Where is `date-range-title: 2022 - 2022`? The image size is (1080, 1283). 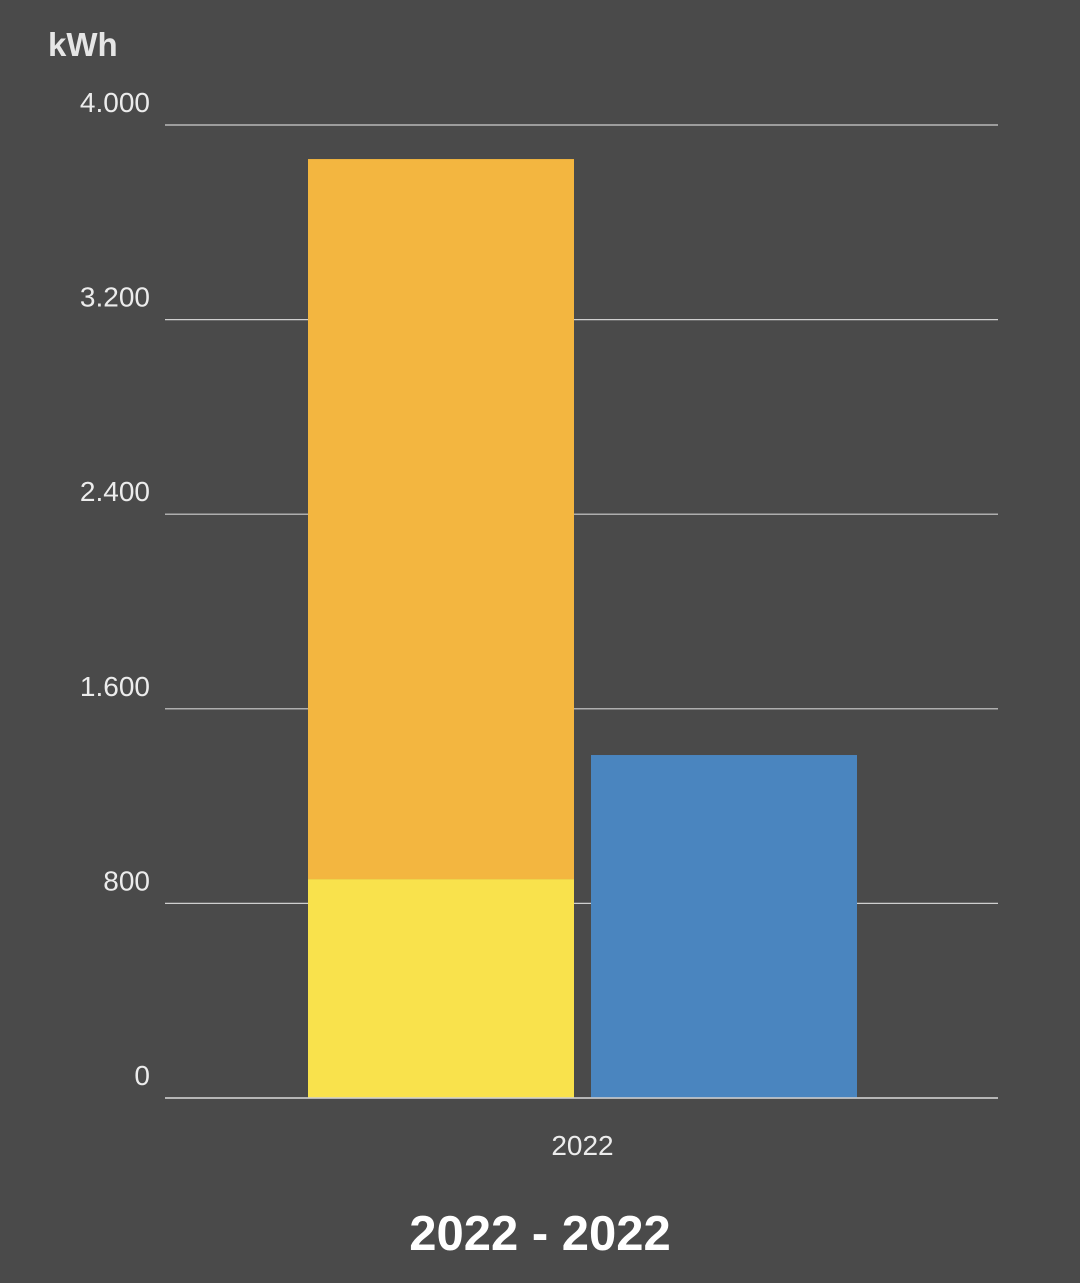 date-range-title: 2022 - 2022 is located at coordinates (540, 1234).